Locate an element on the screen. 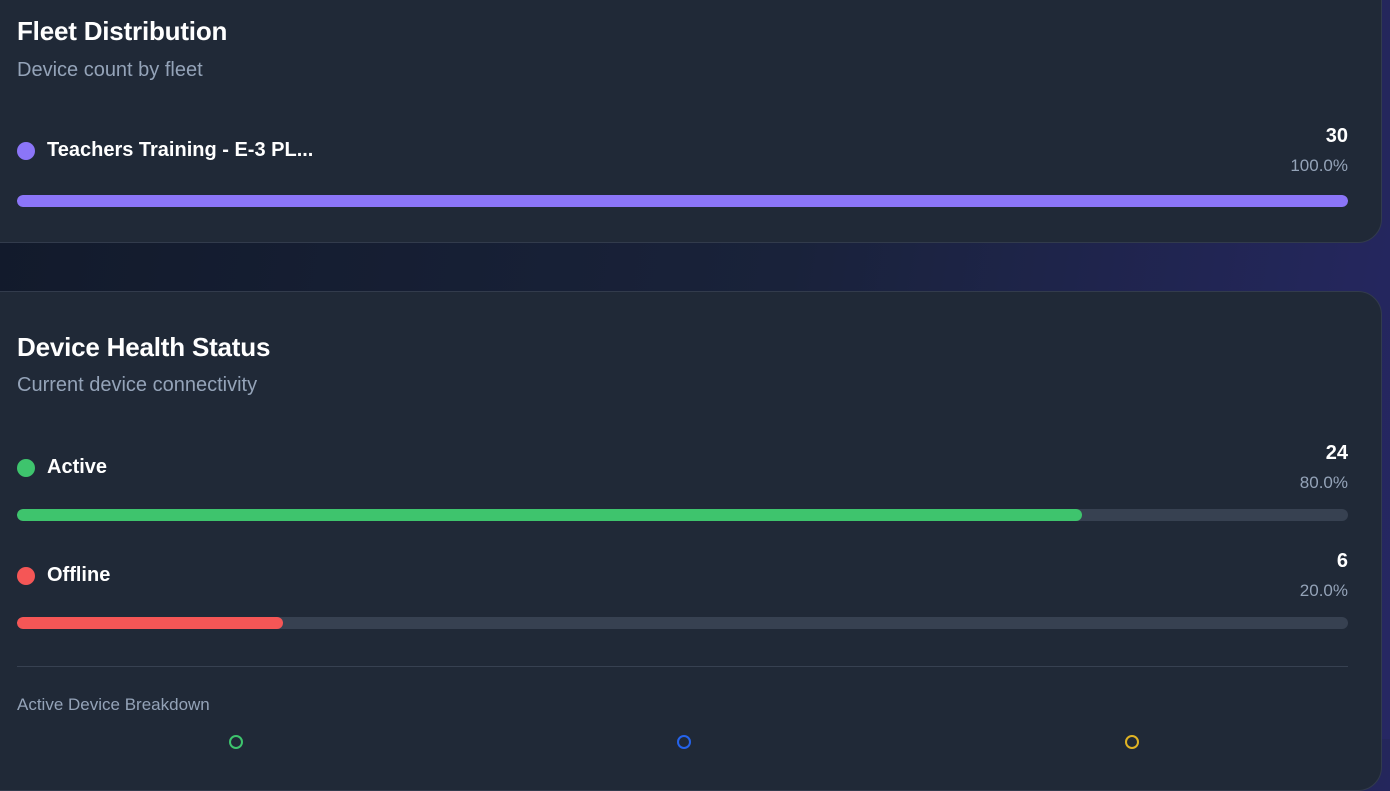  active-progress-fill is located at coordinates (549, 515).